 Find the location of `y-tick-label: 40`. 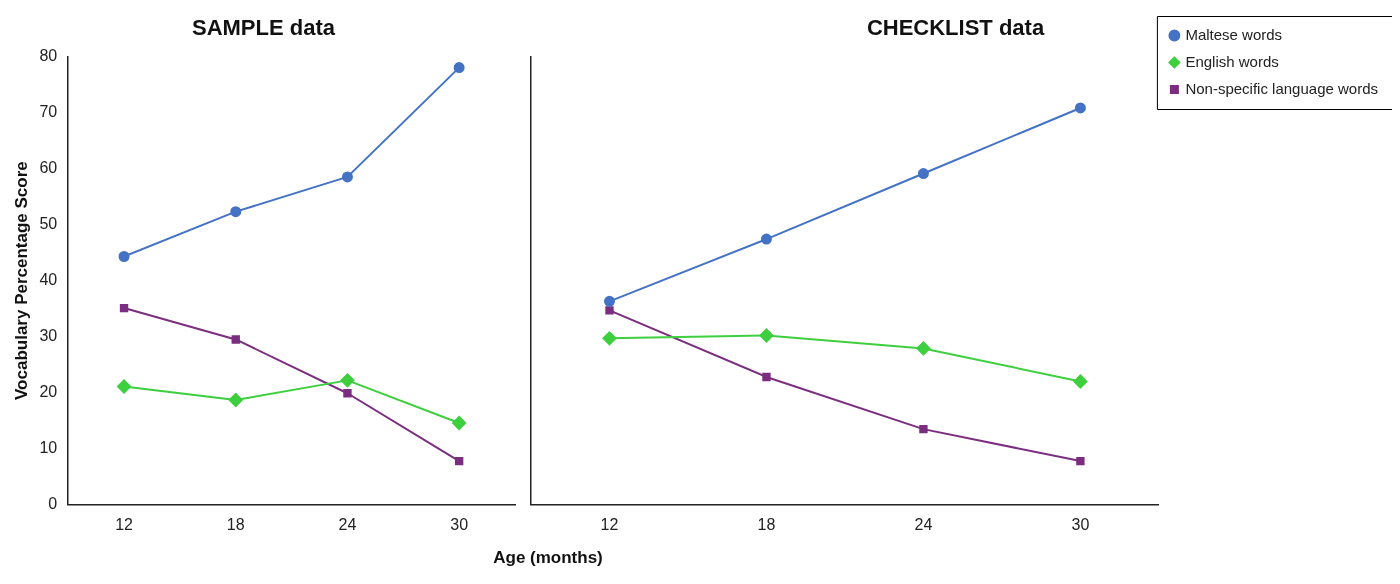

y-tick-label: 40 is located at coordinates (48, 280).